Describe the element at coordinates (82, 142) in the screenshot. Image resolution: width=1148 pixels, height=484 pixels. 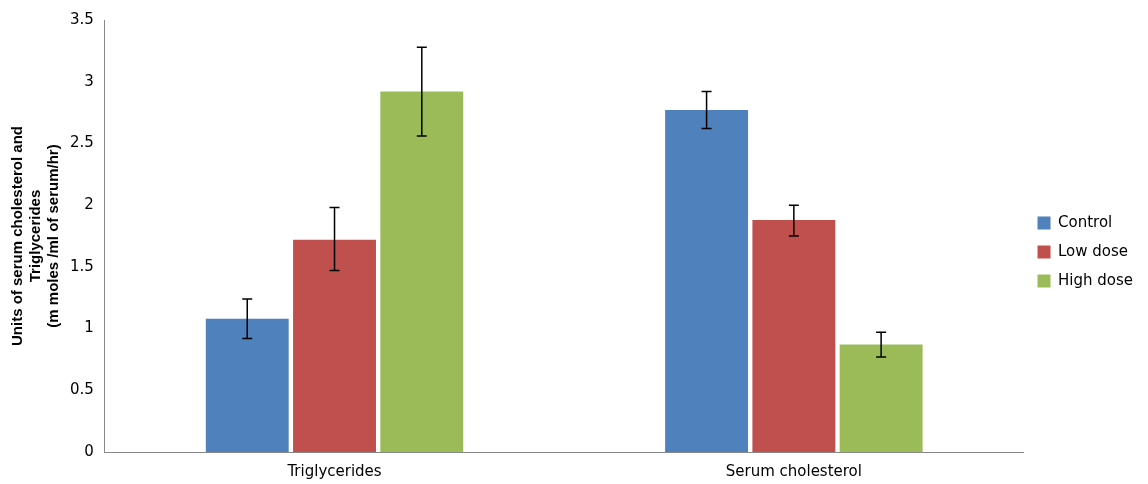
I see `y-tick-label: 2.5` at that location.